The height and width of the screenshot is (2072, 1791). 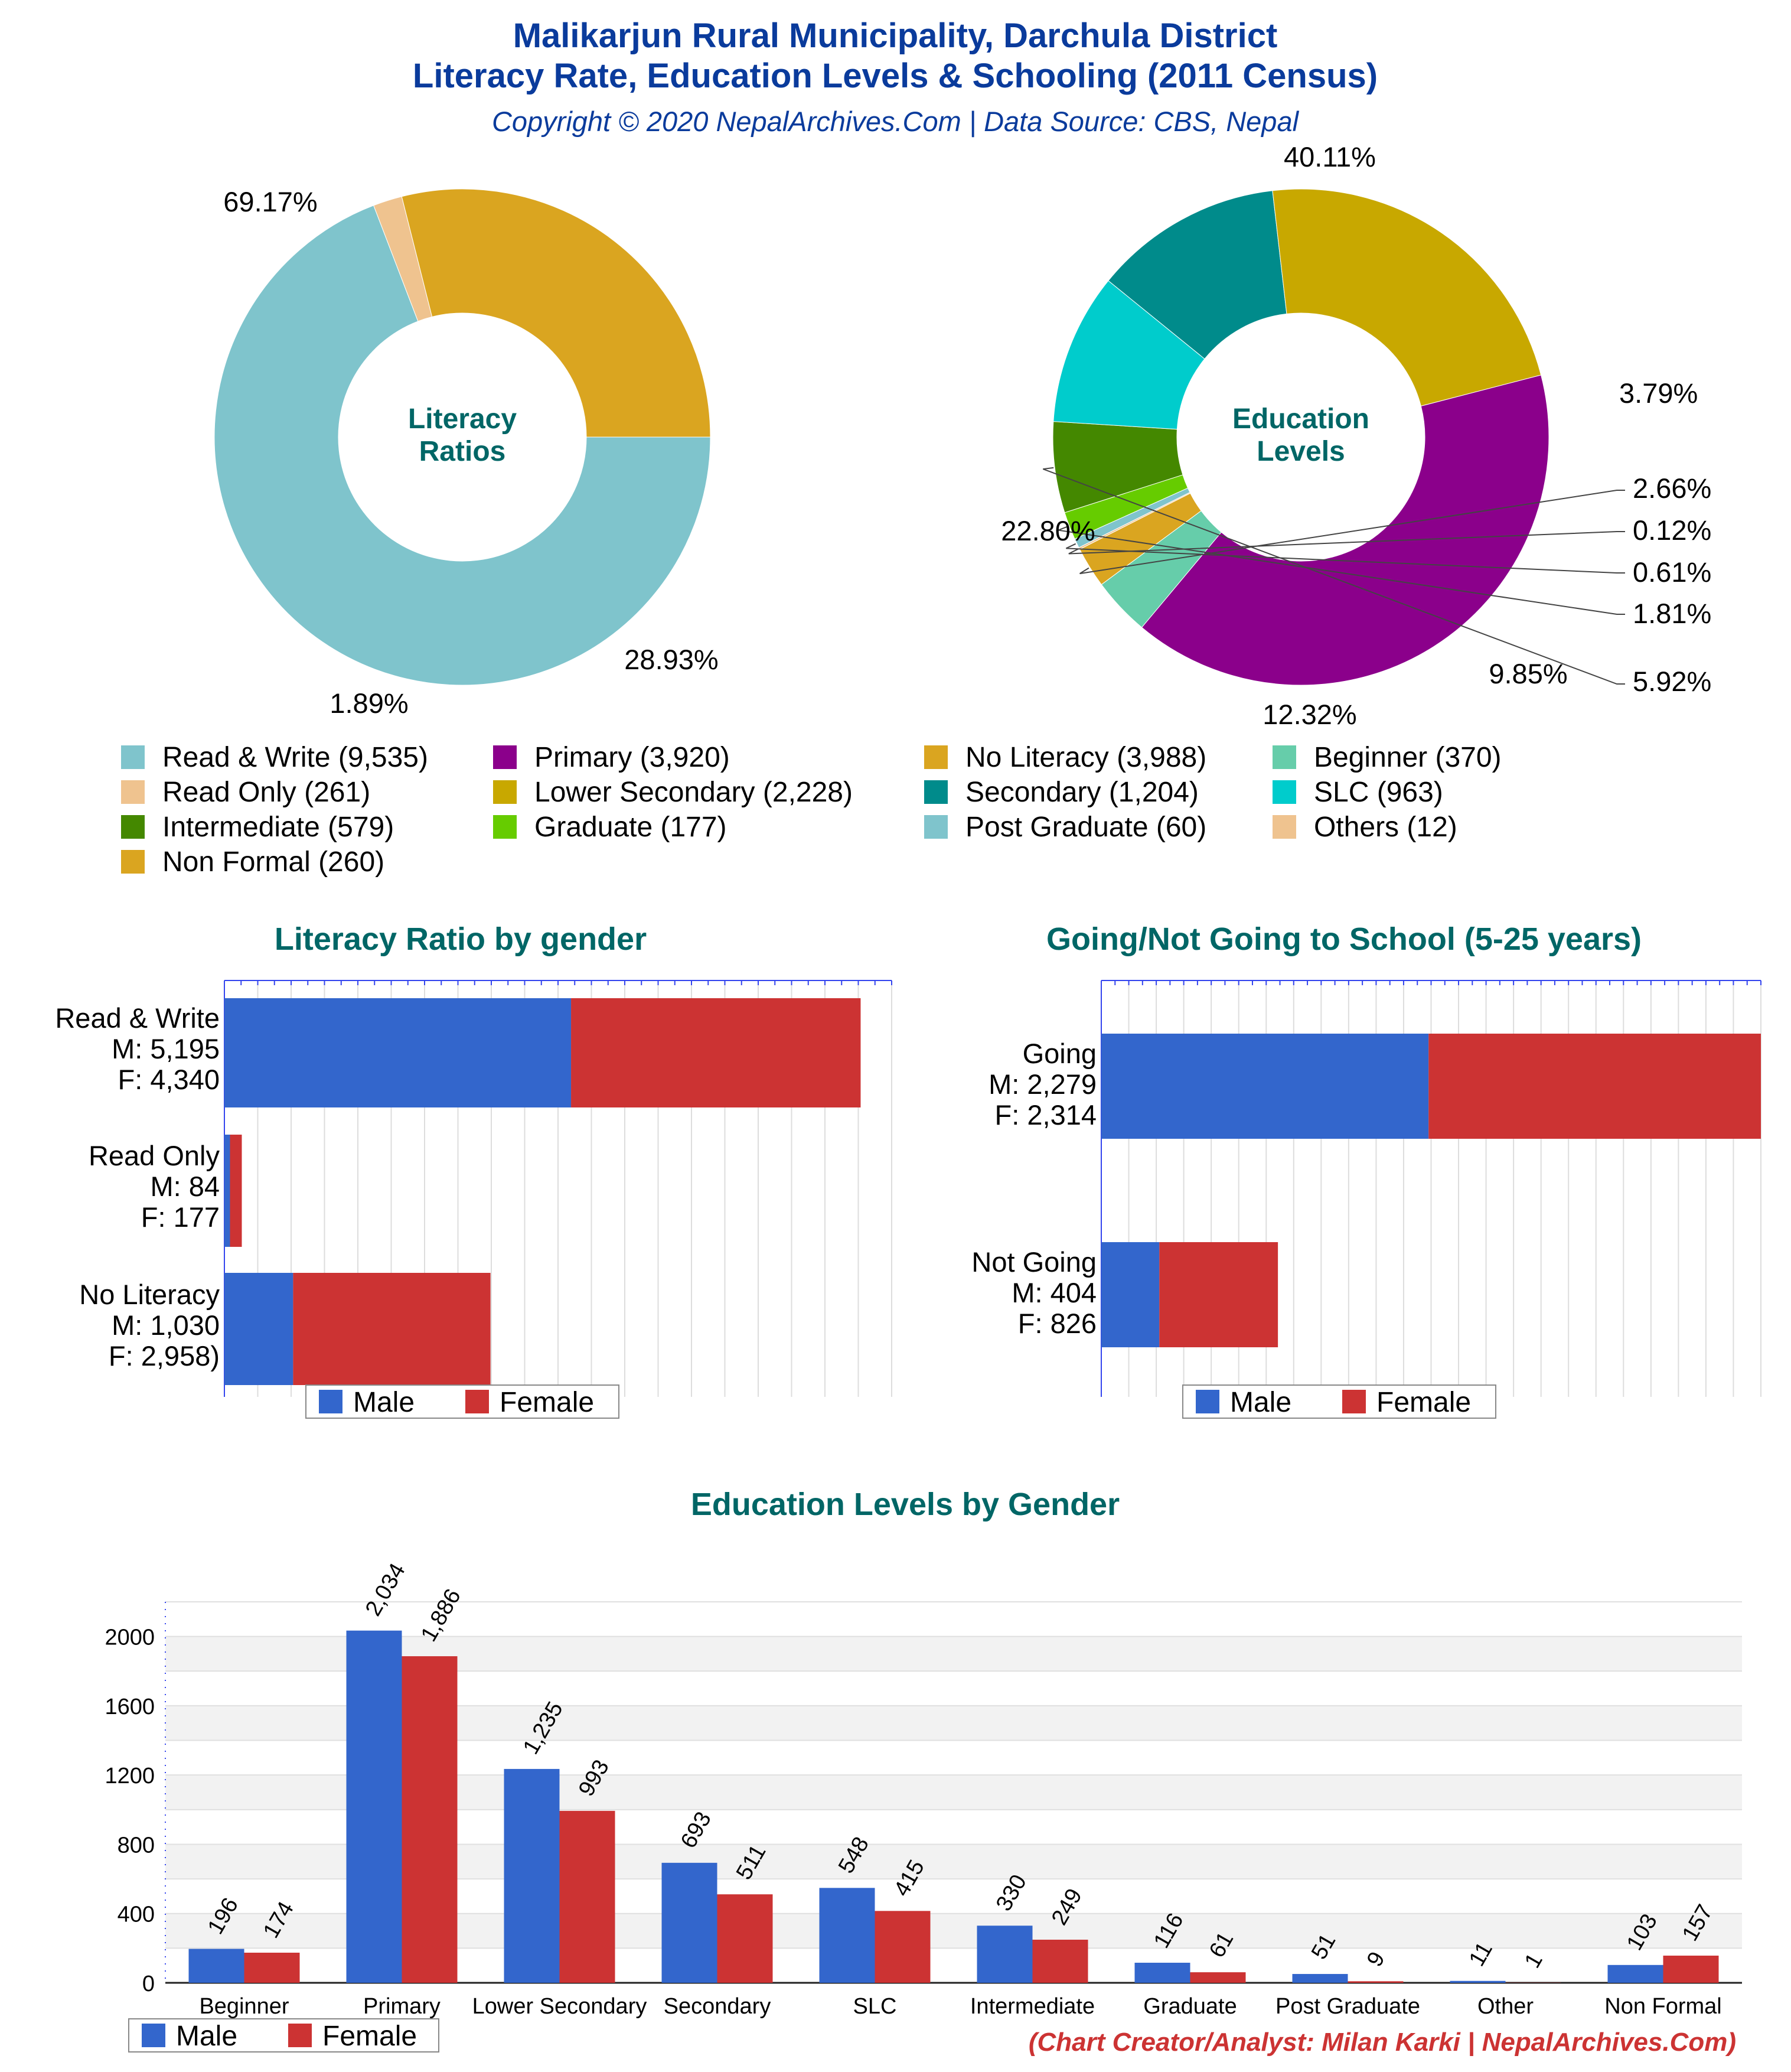 What do you see at coordinates (402, 2006) in the screenshot?
I see `x-tick-primary: Primary` at bounding box center [402, 2006].